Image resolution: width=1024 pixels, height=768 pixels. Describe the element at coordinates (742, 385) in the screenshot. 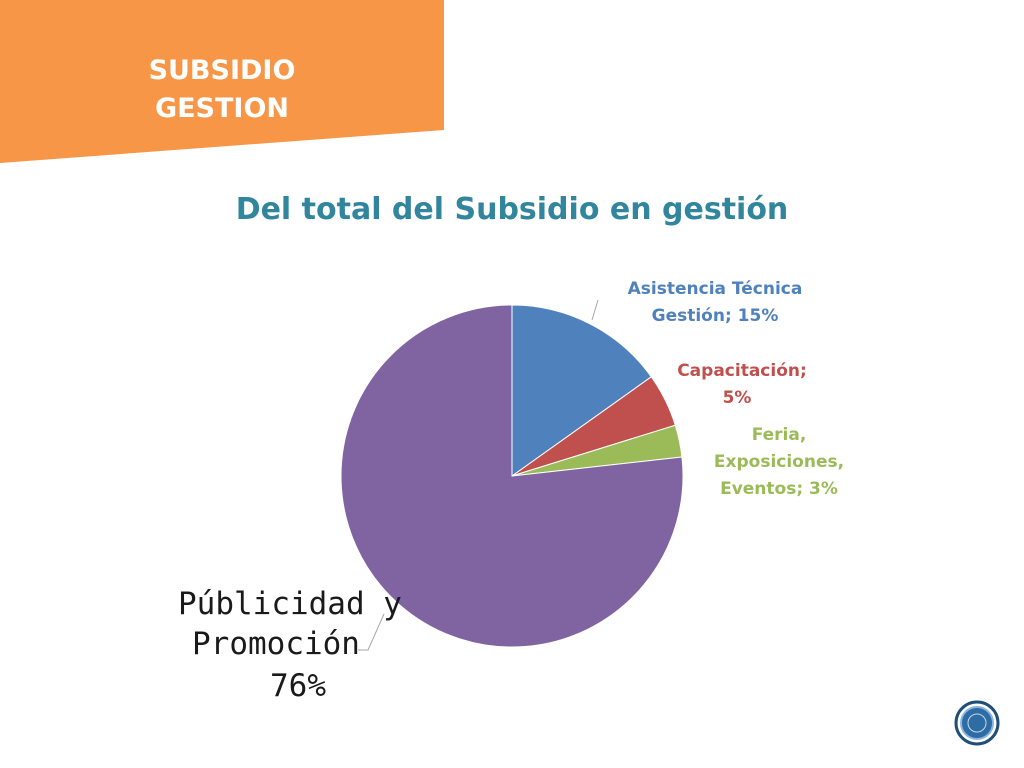

I see `label-capacitacion: Capacitación; 5%` at that location.